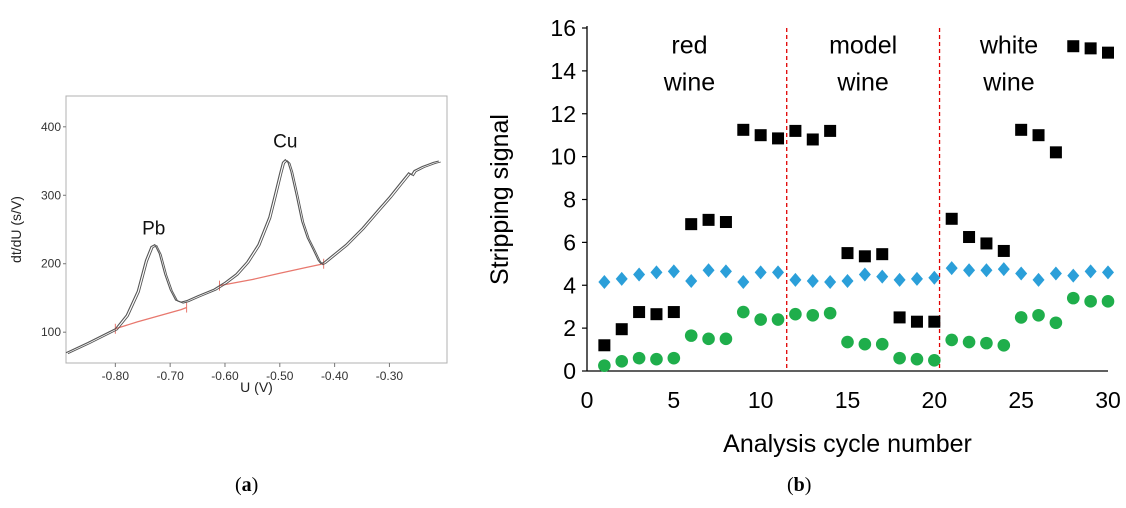 This screenshot has width=1126, height=508. I want to click on region-label: white, so click(1008, 46).